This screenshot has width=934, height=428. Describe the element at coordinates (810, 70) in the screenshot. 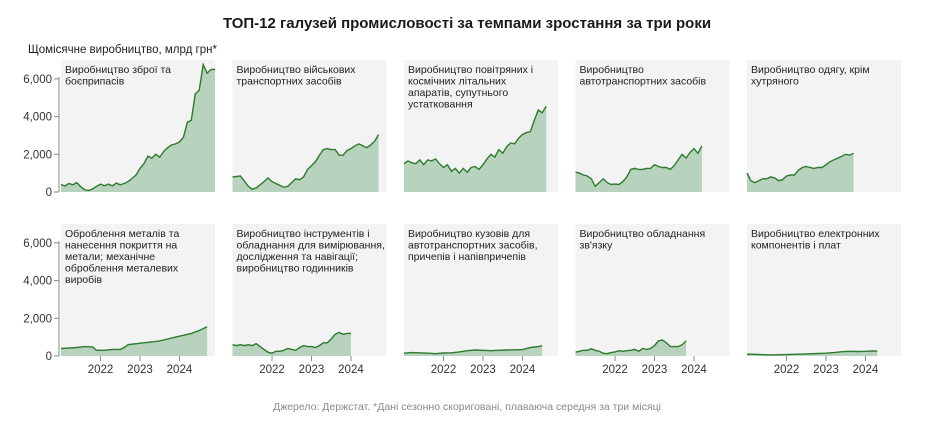

I see `panel-title-line: Виробництво одягу, крім` at that location.